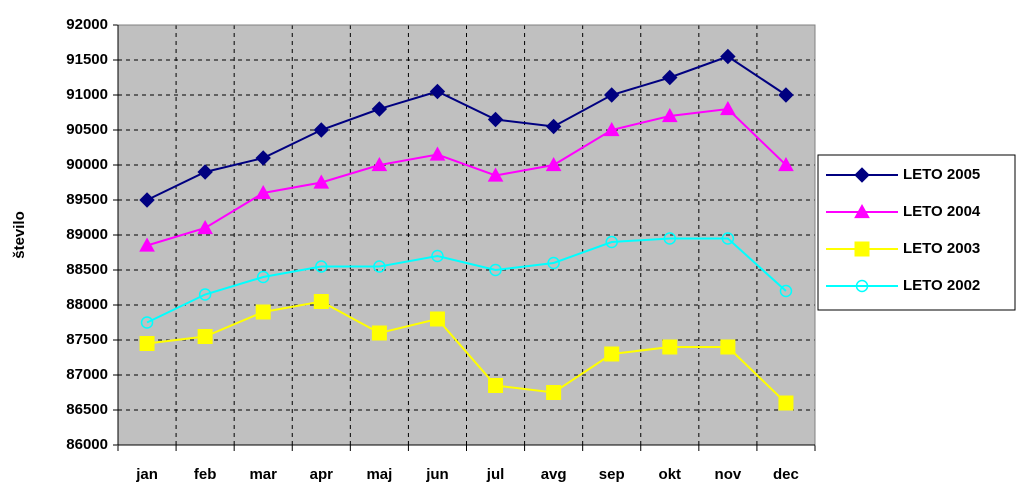  What do you see at coordinates (941, 248) in the screenshot?
I see `legend-label: LETO 2003` at bounding box center [941, 248].